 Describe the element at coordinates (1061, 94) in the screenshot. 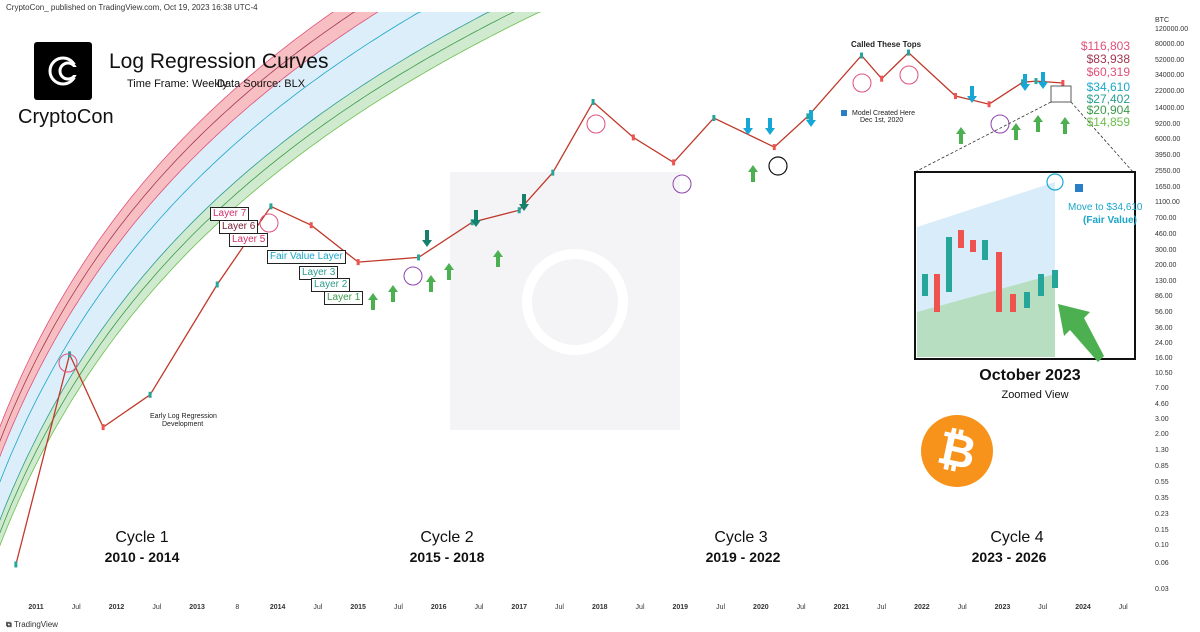

I see `zoom-source-box` at that location.